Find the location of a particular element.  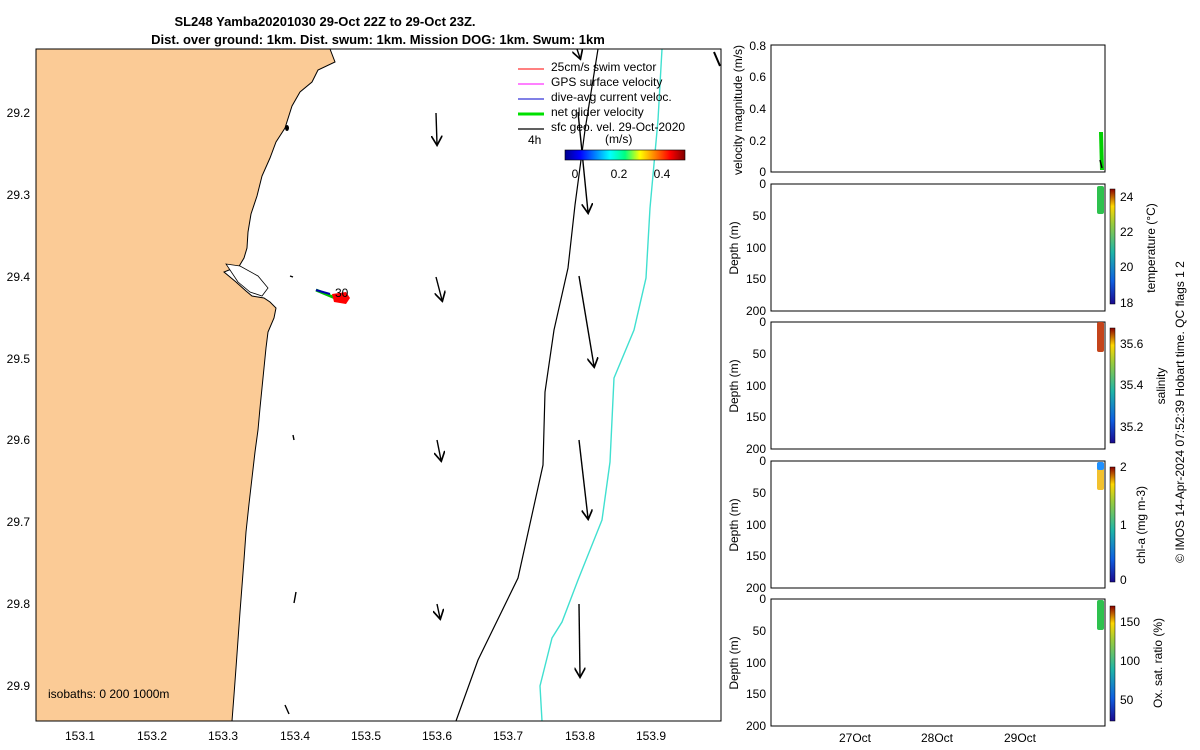

x-tick: 153.7 is located at coordinates (508, 736).